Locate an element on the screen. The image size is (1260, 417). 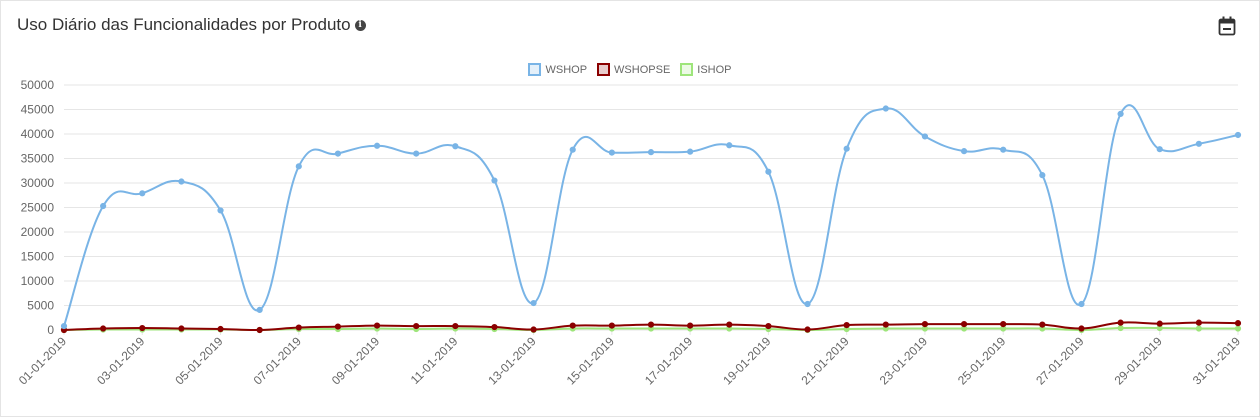
y-tick-label: 30000 is located at coordinates (38, 183).